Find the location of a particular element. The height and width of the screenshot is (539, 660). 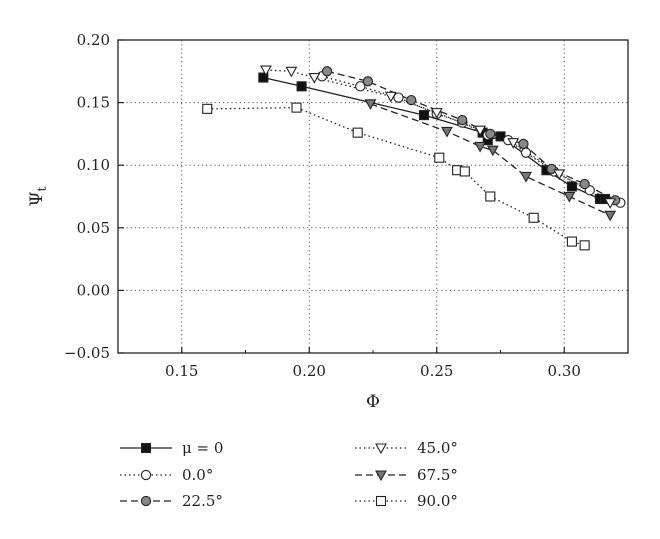

legend-label-5: 90.0° is located at coordinates (437, 501).